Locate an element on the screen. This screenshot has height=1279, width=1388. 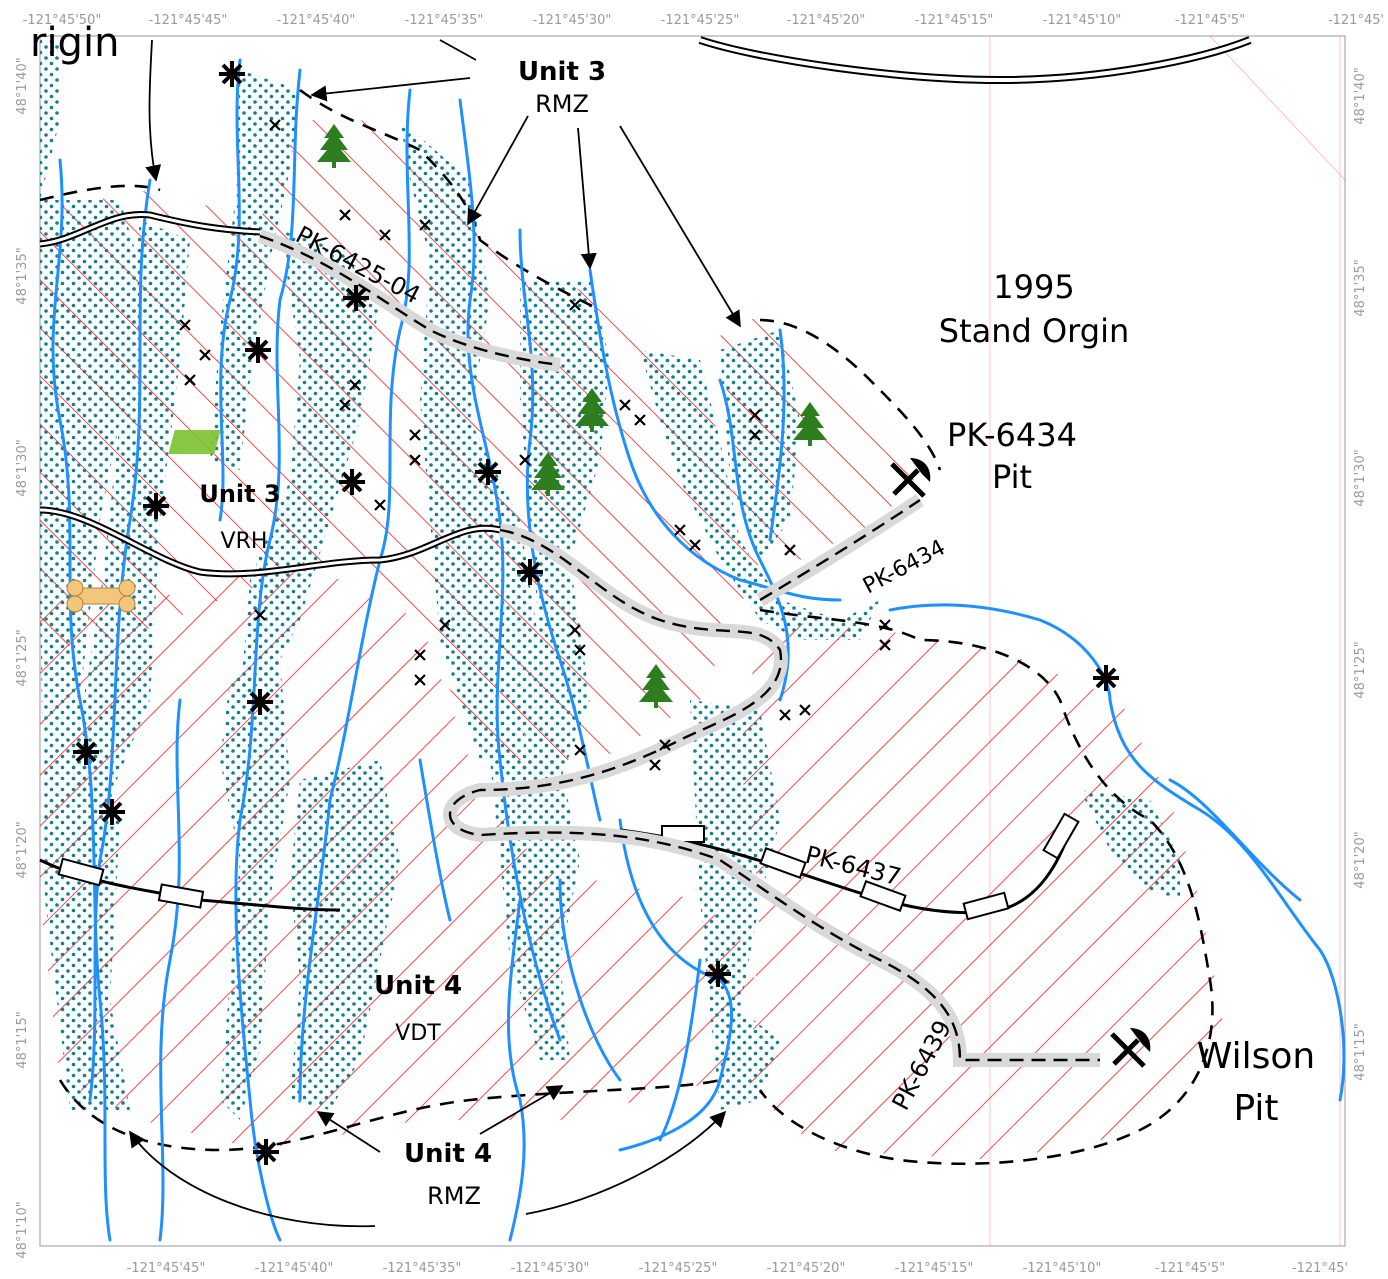
unit3-rmz-unit: Unit 3 is located at coordinates (562, 72).